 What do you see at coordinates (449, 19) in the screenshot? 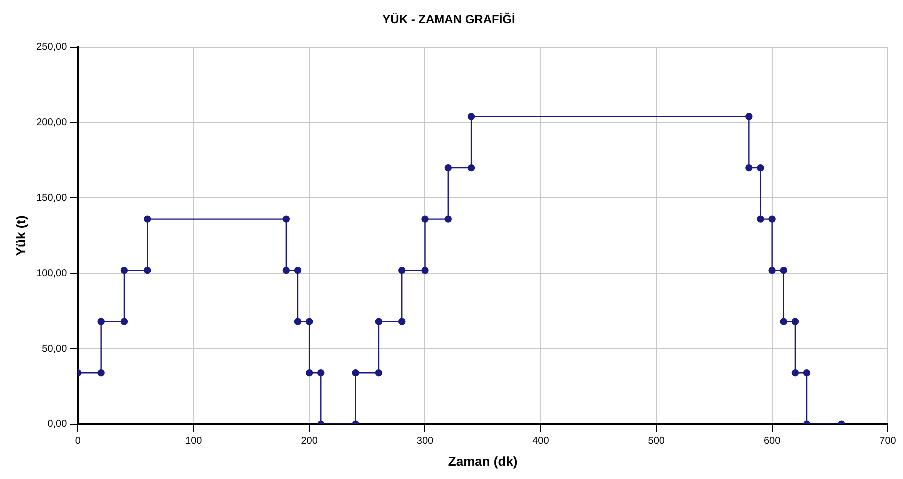
I see `chart-title: YÜK - ZAMAN GRAFİĞİ` at bounding box center [449, 19].